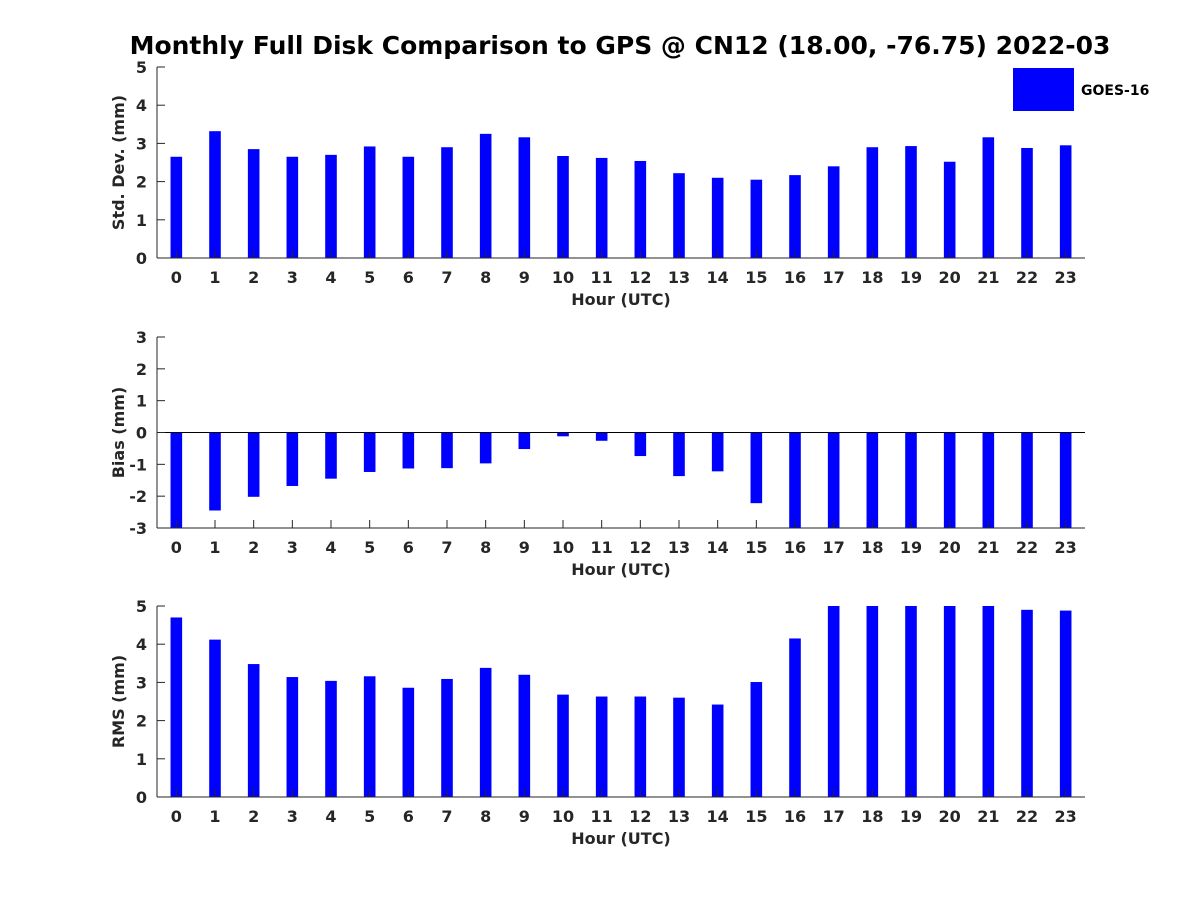  I want to click on bias-y-tick-label: 1, so click(141, 401).